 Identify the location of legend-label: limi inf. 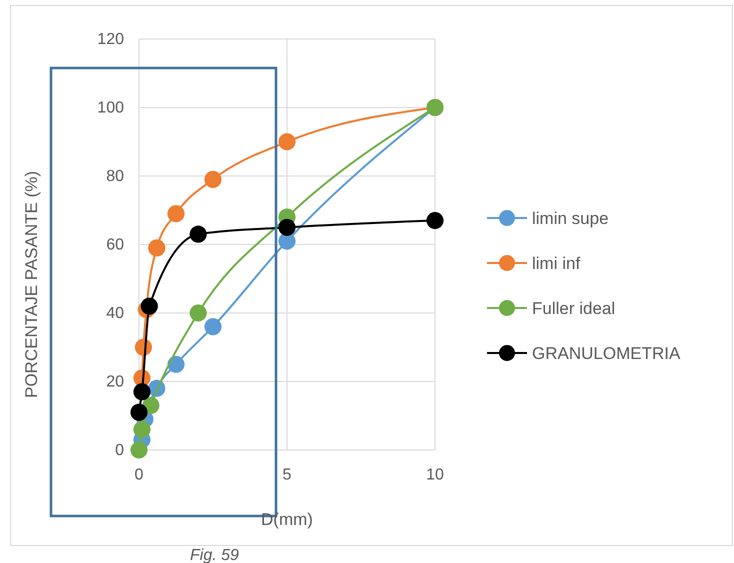
(556, 263).